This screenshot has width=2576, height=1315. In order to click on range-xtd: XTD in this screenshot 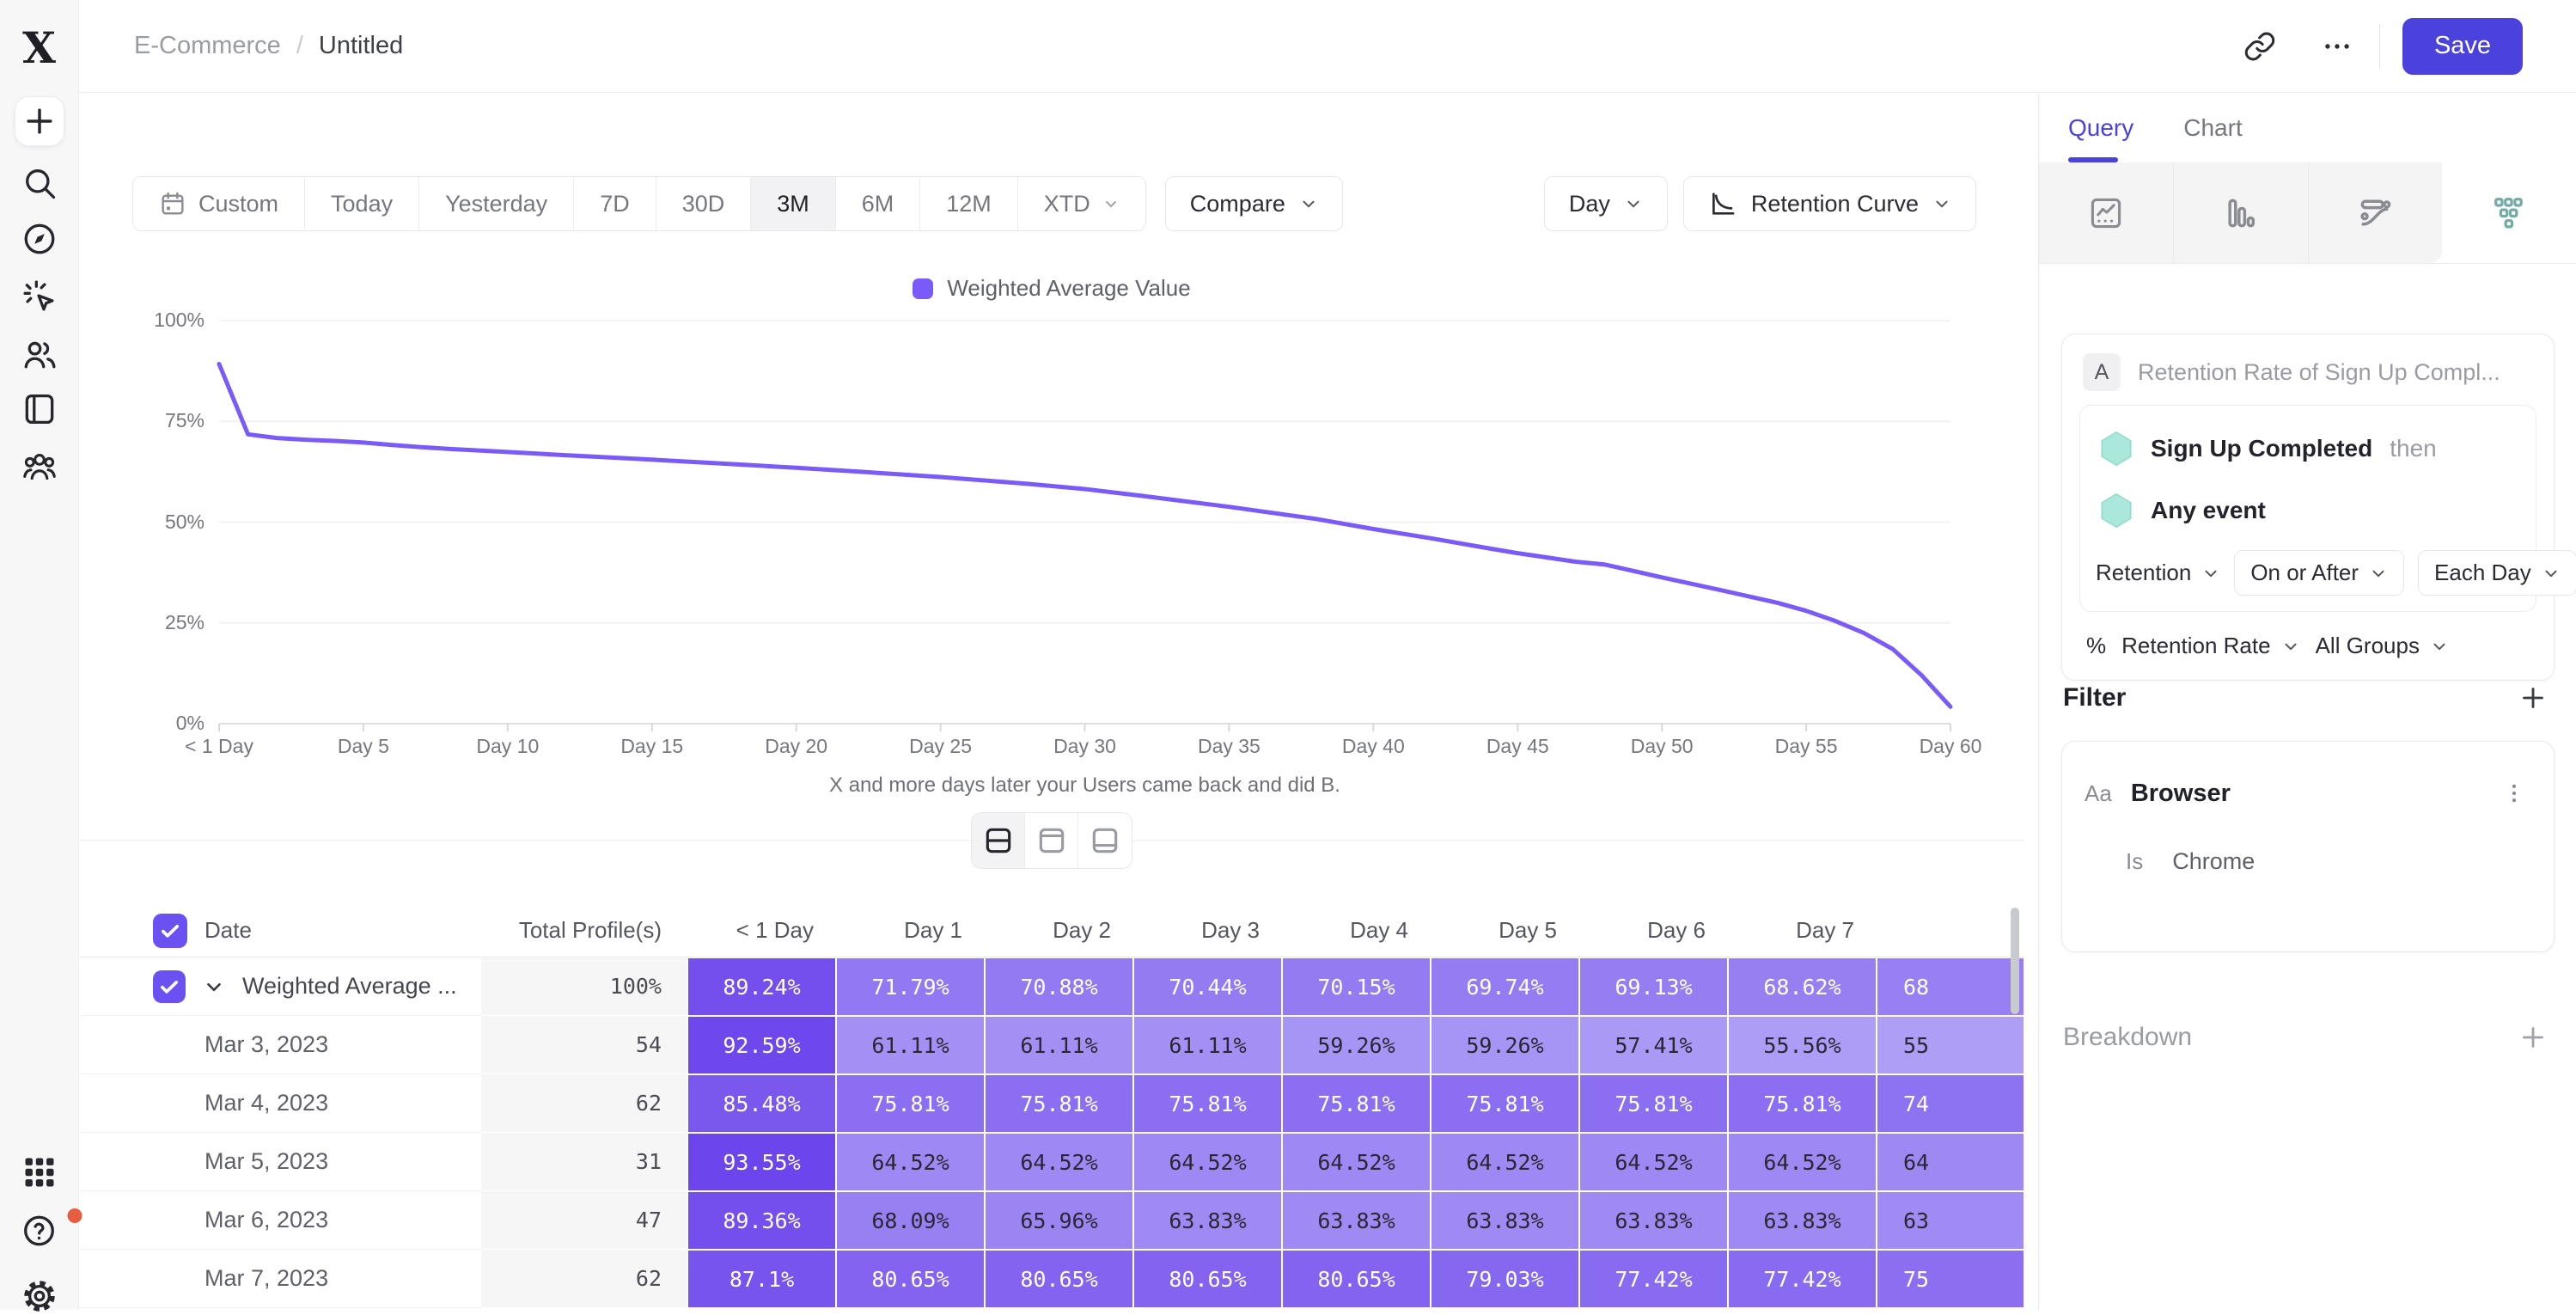, I will do `click(1081, 203)`.